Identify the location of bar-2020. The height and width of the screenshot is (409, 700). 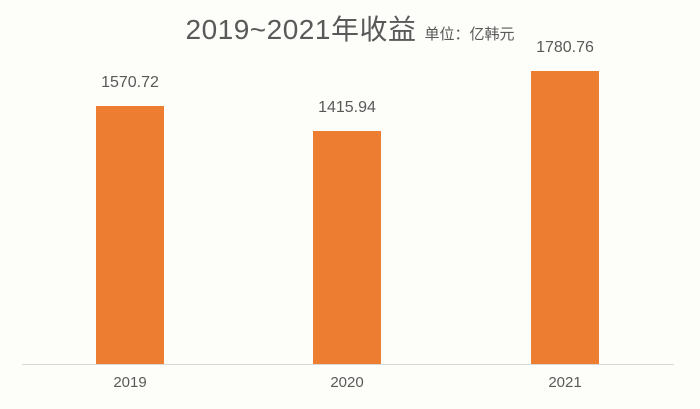
(347, 247).